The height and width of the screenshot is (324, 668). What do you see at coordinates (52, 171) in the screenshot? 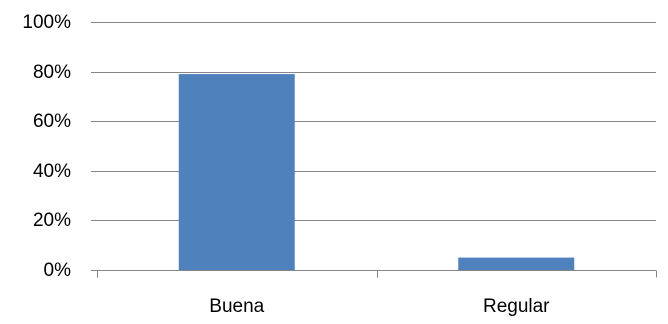
I see `y-tick-label: 40%` at bounding box center [52, 171].